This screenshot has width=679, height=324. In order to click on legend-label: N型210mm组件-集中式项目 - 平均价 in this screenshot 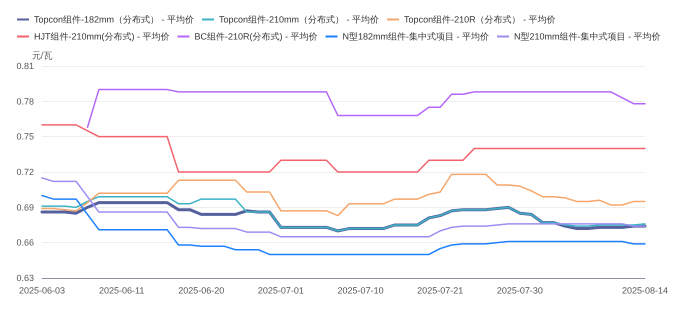, I will do `click(587, 37)`.